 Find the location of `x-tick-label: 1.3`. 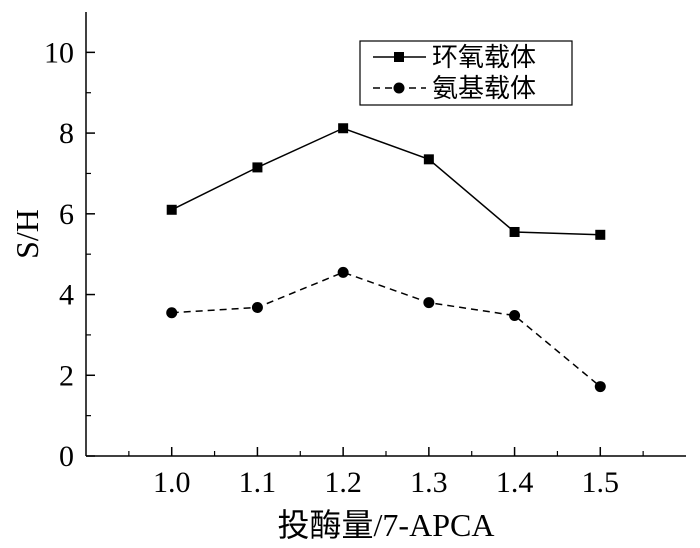

x-tick-label: 1.3 is located at coordinates (429, 482).